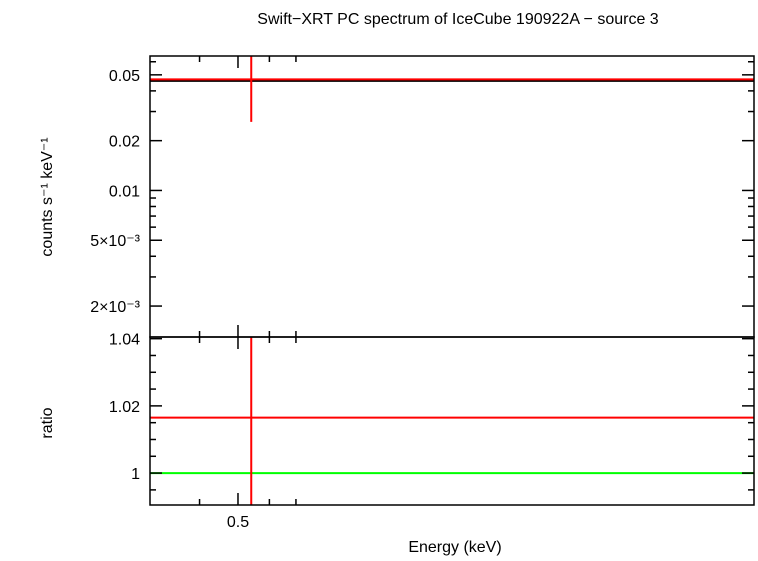  Describe the element at coordinates (454, 547) in the screenshot. I see `x-axis-label: Energy (keV)` at that location.